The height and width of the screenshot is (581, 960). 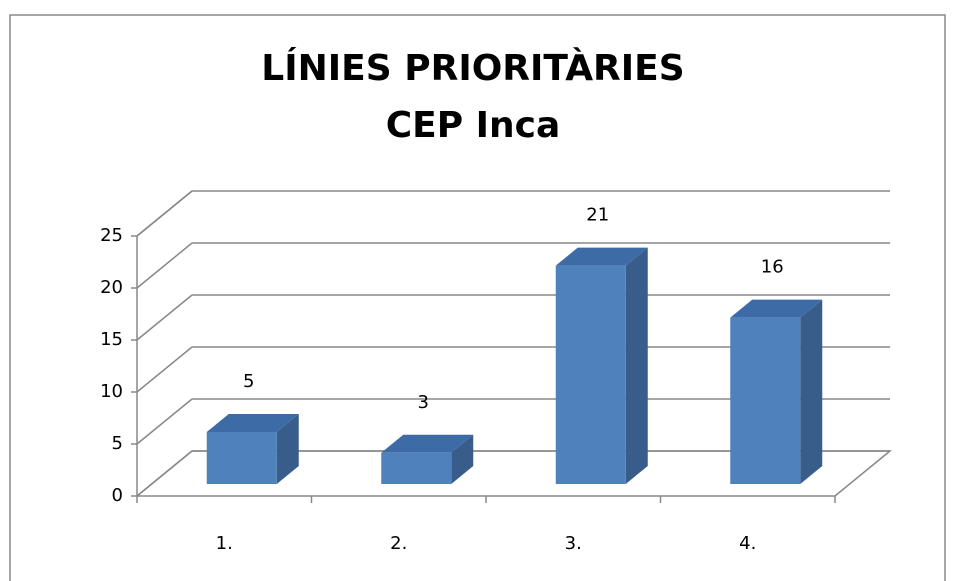 I want to click on chart-subtitle: CEP Inca, so click(x=473, y=125).